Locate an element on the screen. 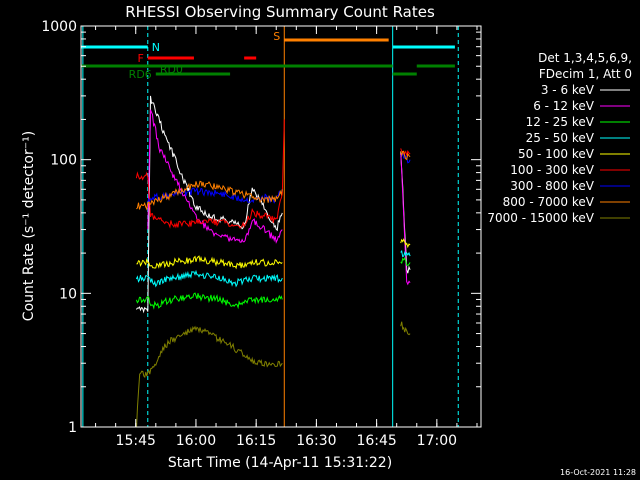 This screenshot has height=480, width=640. legend-header-line: Det 1,3,4,5,6,9, is located at coordinates (585, 58).